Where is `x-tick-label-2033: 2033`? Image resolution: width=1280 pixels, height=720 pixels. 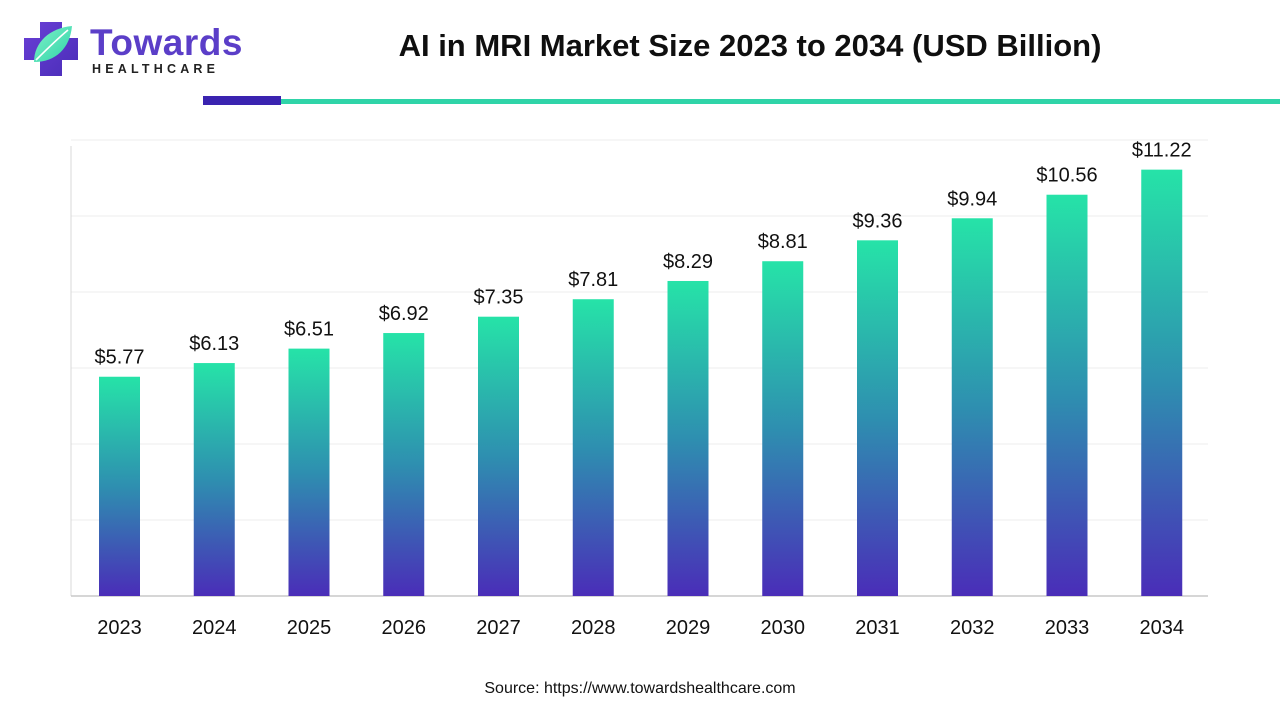
x-tick-label-2033: 2033 is located at coordinates (1067, 628).